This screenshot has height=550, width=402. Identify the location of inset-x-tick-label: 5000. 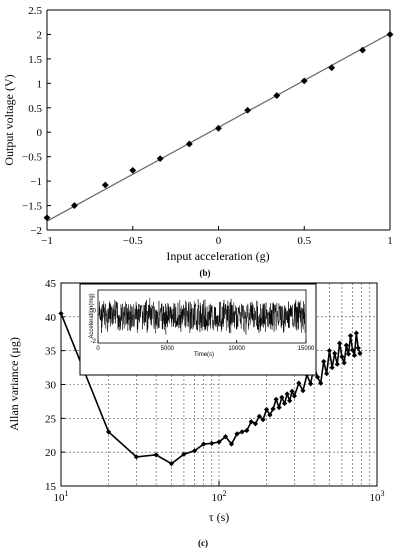
(168, 349).